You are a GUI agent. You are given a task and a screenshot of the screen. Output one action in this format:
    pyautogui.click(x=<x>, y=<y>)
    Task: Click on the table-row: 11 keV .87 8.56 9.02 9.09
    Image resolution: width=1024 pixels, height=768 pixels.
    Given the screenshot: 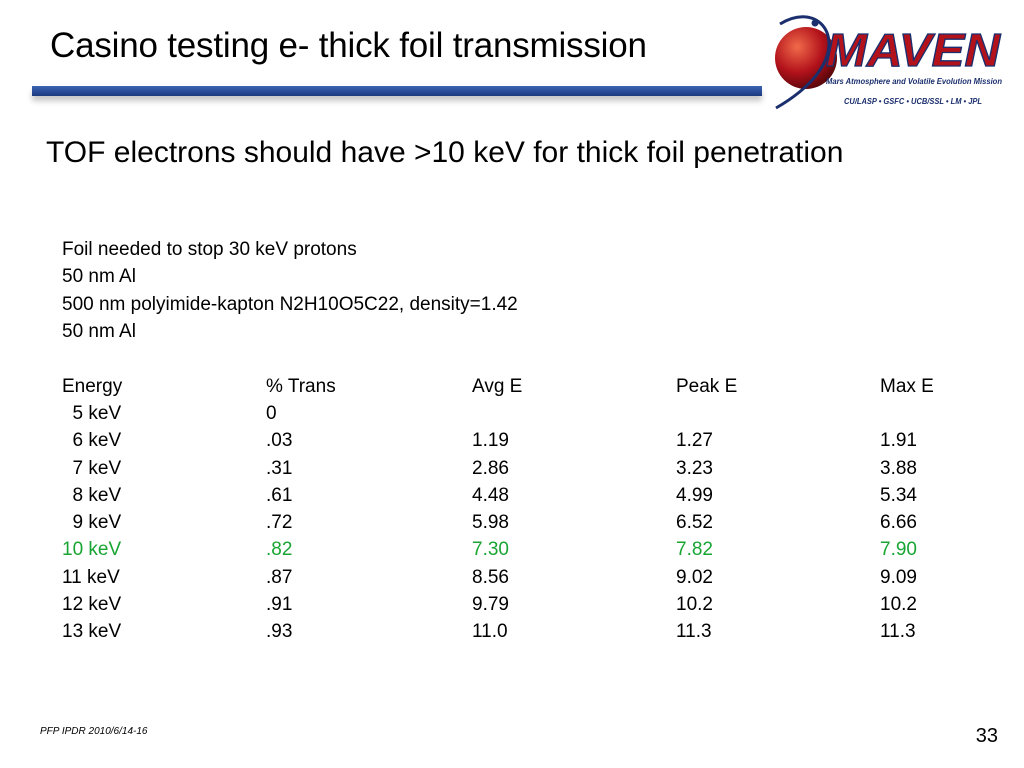 What is the action you would take?
    pyautogui.click(x=516, y=577)
    